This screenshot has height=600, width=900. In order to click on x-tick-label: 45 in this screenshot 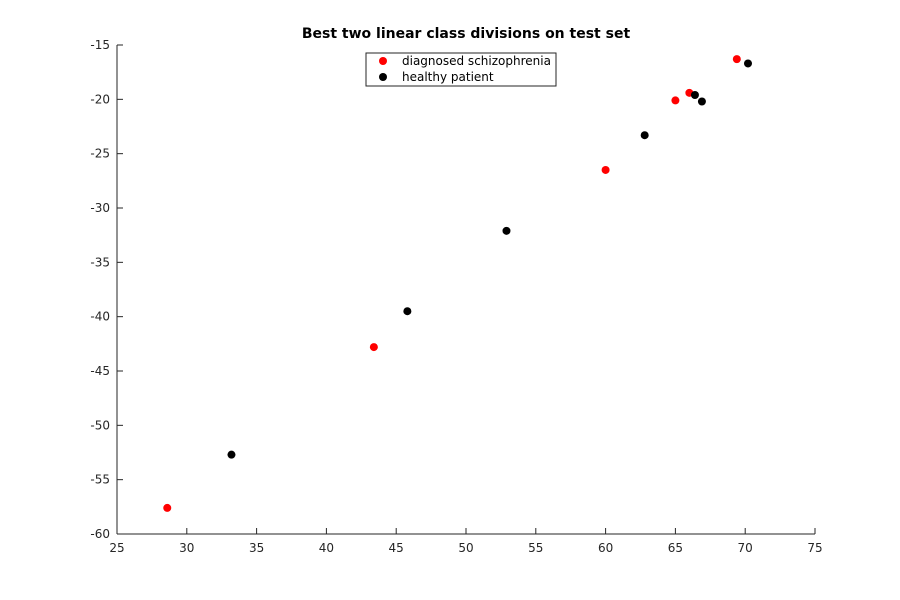, I will do `click(396, 548)`.